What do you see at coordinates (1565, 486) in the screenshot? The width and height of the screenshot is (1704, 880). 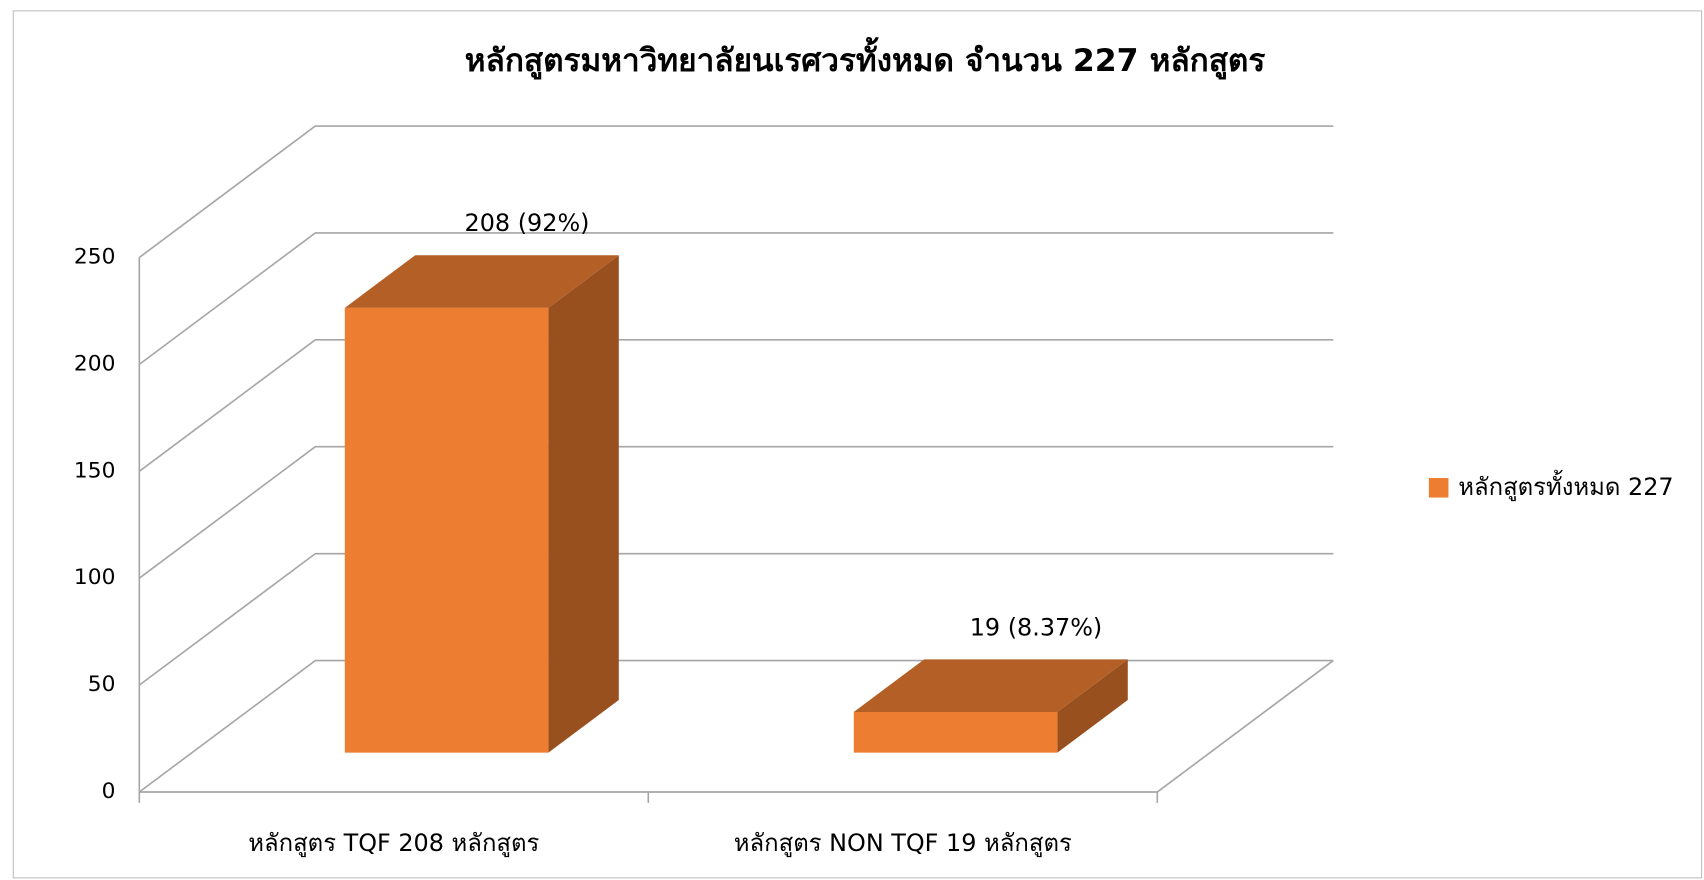 I see `legend-label: หลักสูตรทั้งหมด 227` at bounding box center [1565, 486].